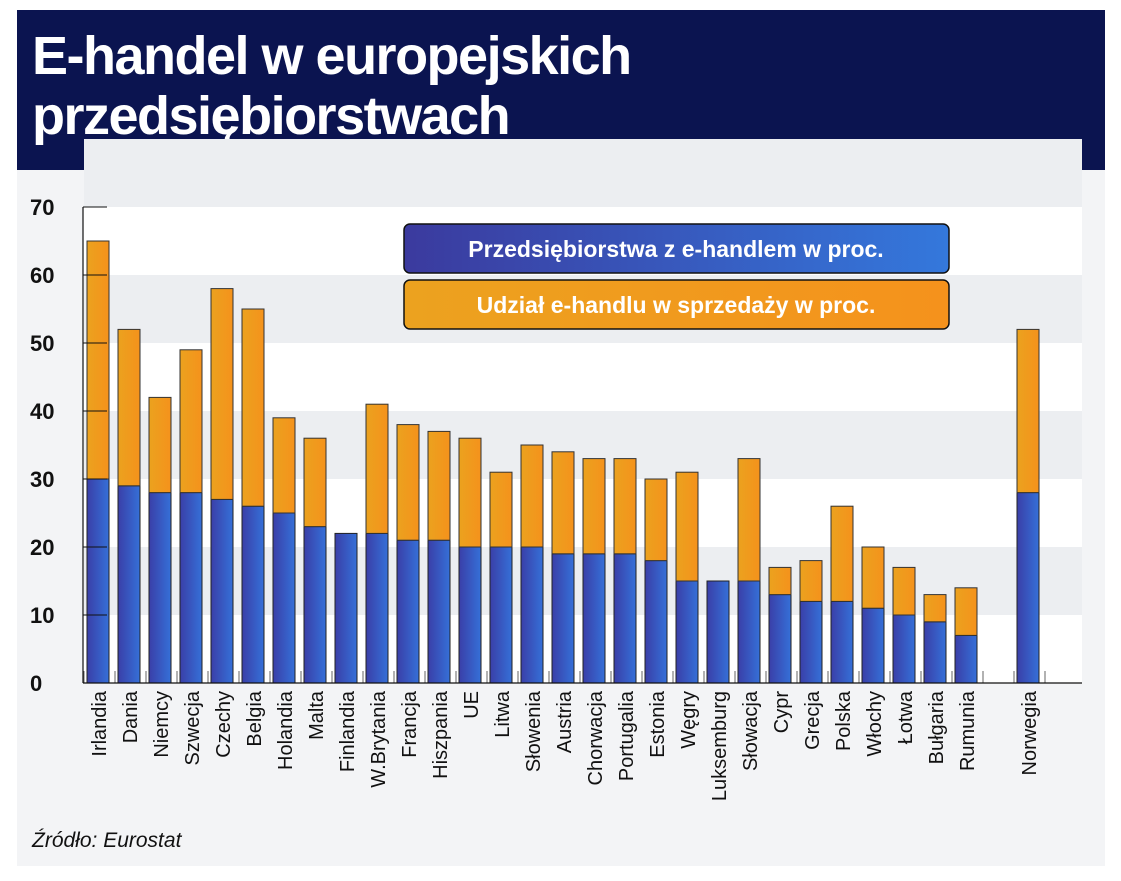 Image resolution: width=1121 pixels, height=881 pixels. I want to click on x-tick-label: Portugalia, so click(627, 735).